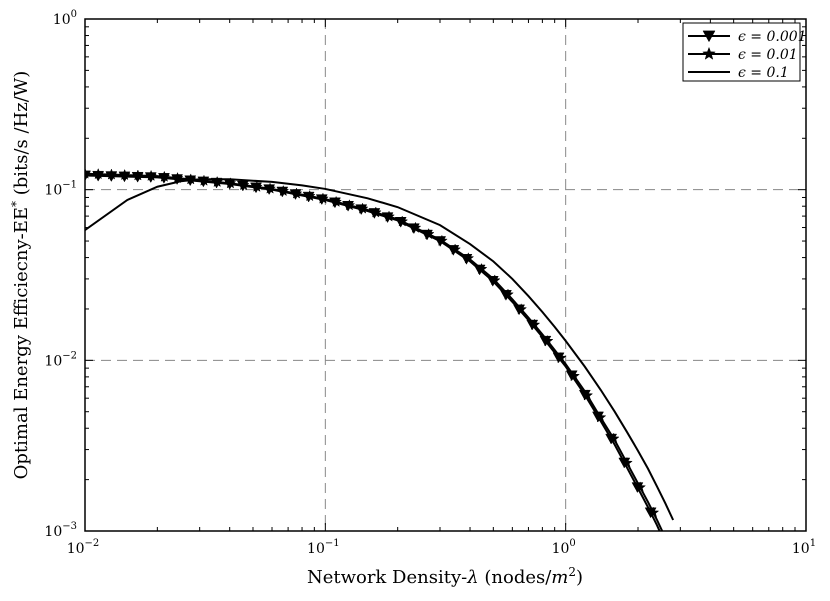 This screenshot has width=830, height=601. Describe the element at coordinates (60, 530) in the screenshot. I see `y-tick-label: 10⁻³` at that location.